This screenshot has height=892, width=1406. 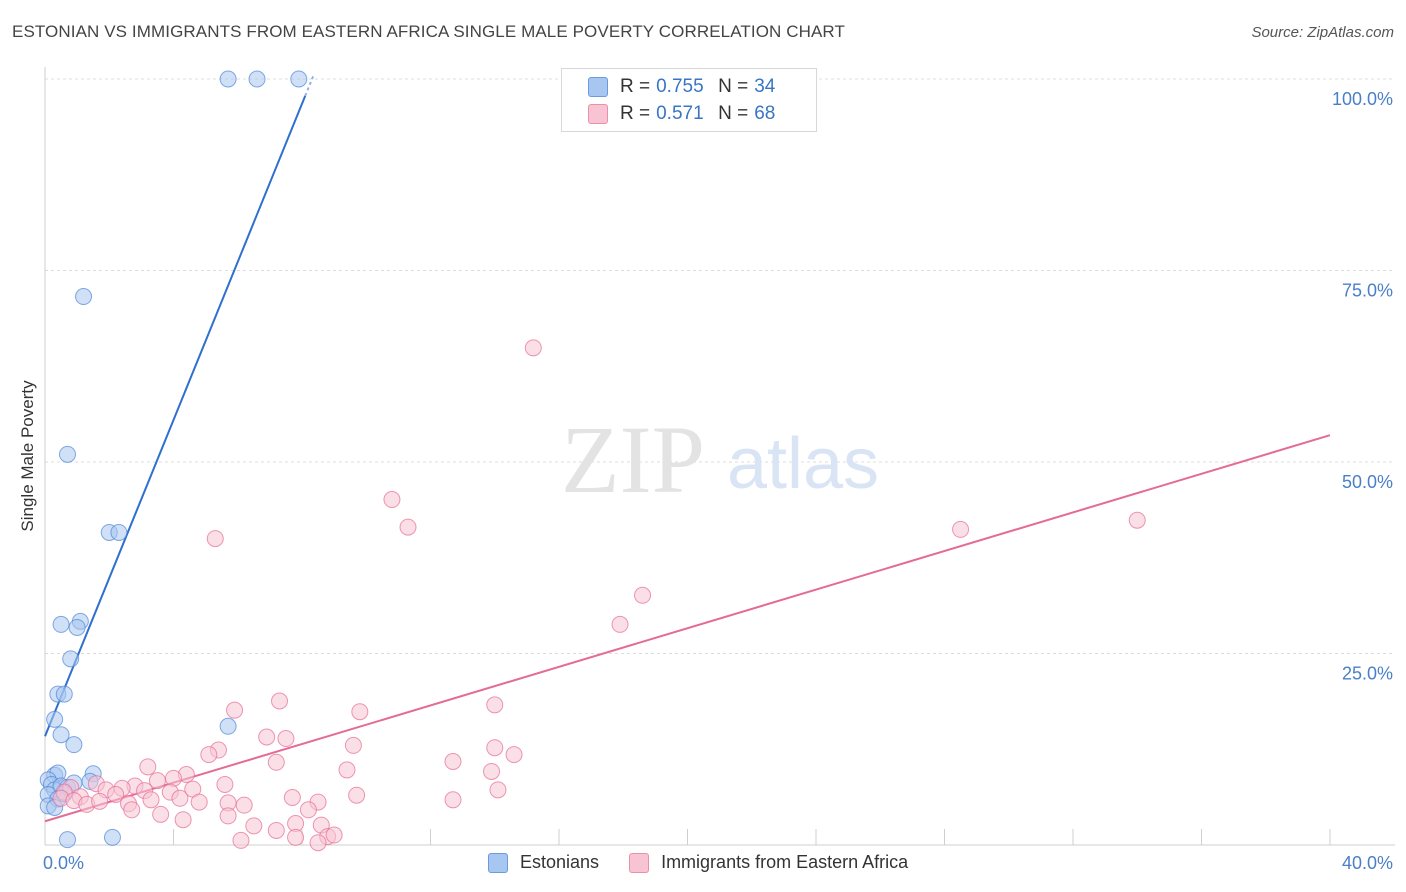 What do you see at coordinates (1367, 863) in the screenshot?
I see `x-tick-label: 40.0%` at bounding box center [1367, 863].